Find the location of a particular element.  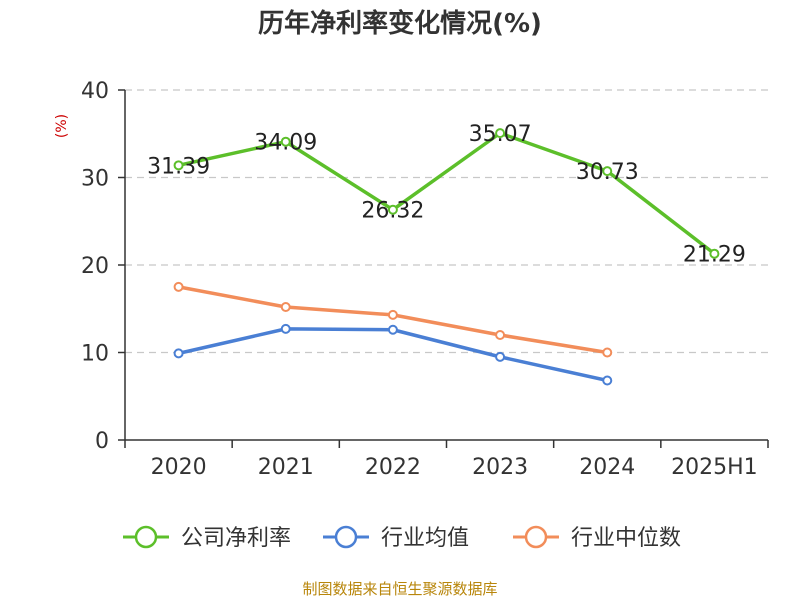

data-label: 35.07 is located at coordinates (500, 134).